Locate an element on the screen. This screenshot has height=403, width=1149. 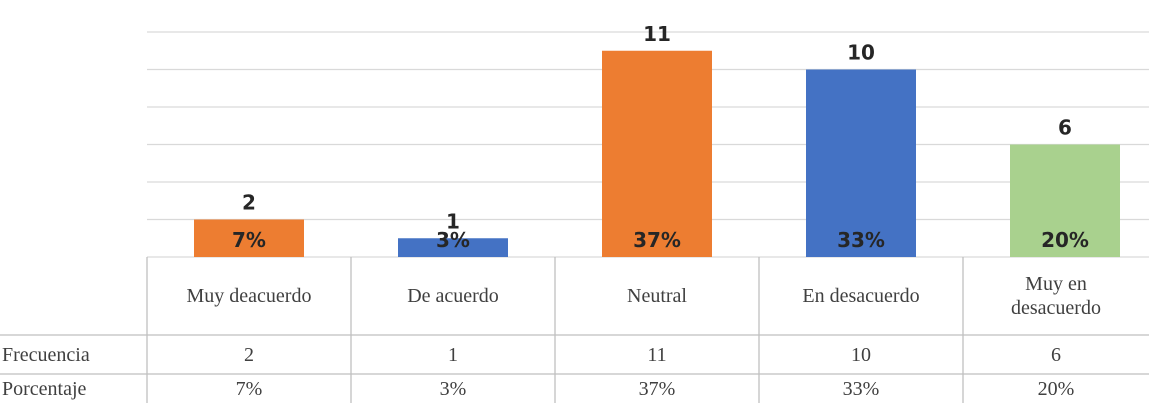
percent-label: 20% is located at coordinates (1065, 240).